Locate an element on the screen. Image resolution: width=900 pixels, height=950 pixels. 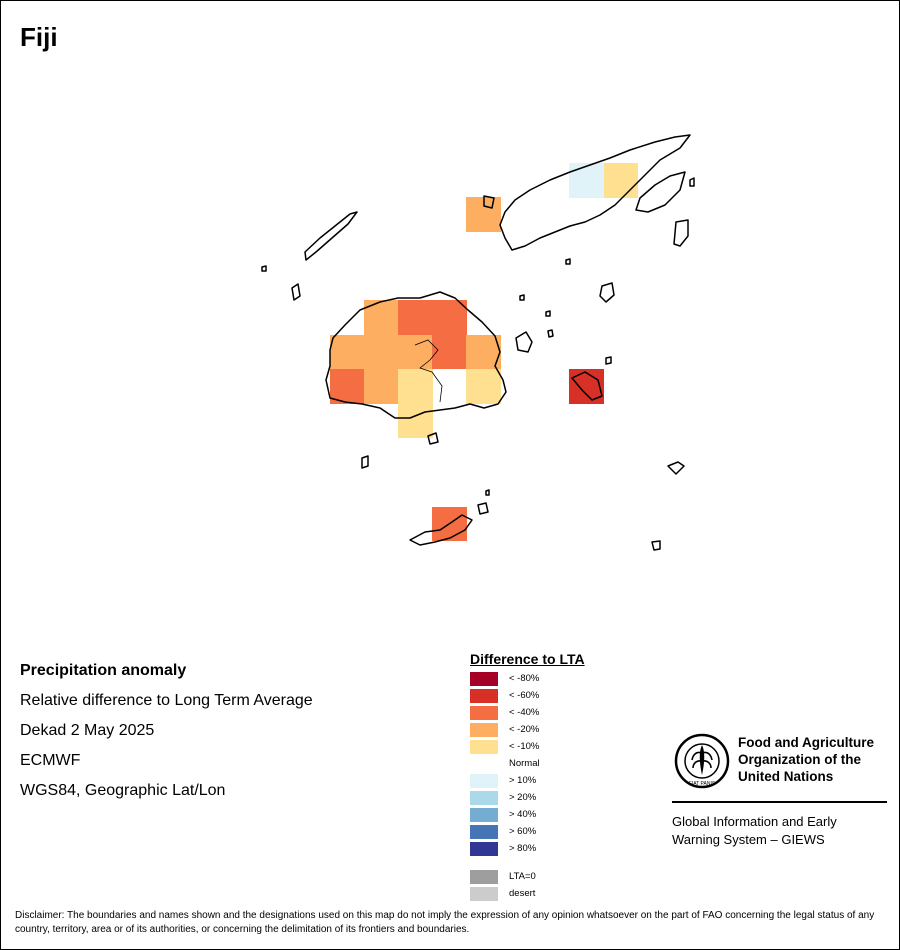
legend-title: Difference to LTA is located at coordinates (527, 659).